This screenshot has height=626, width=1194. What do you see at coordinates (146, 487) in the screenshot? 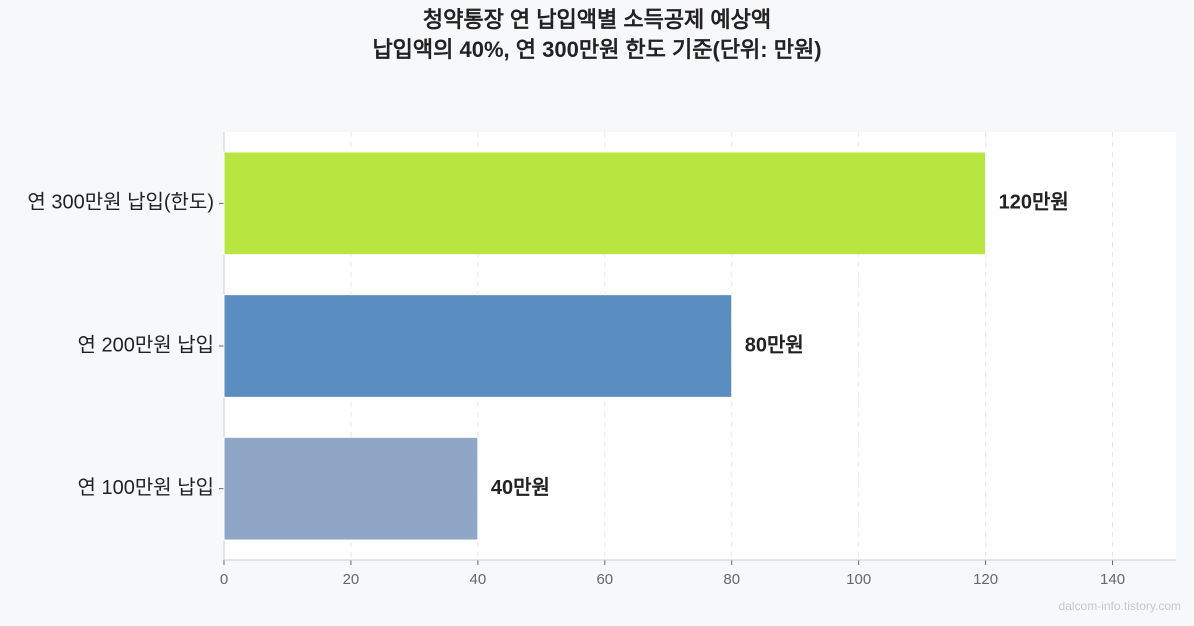
I see `y-tick-label: 연 100만원 납입` at bounding box center [146, 487].